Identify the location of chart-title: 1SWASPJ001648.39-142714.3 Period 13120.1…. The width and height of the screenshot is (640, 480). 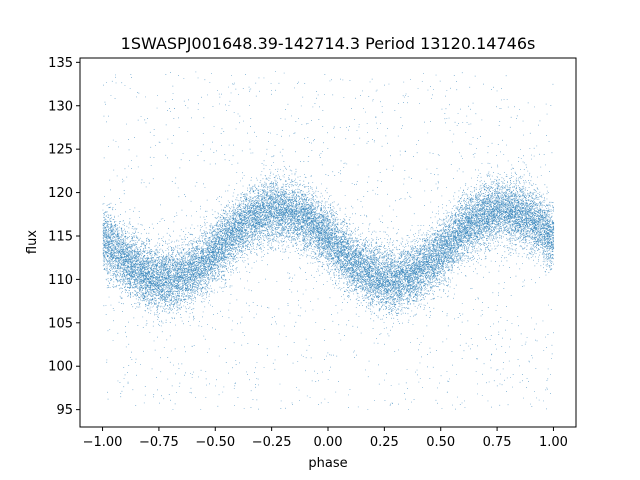
(328, 43).